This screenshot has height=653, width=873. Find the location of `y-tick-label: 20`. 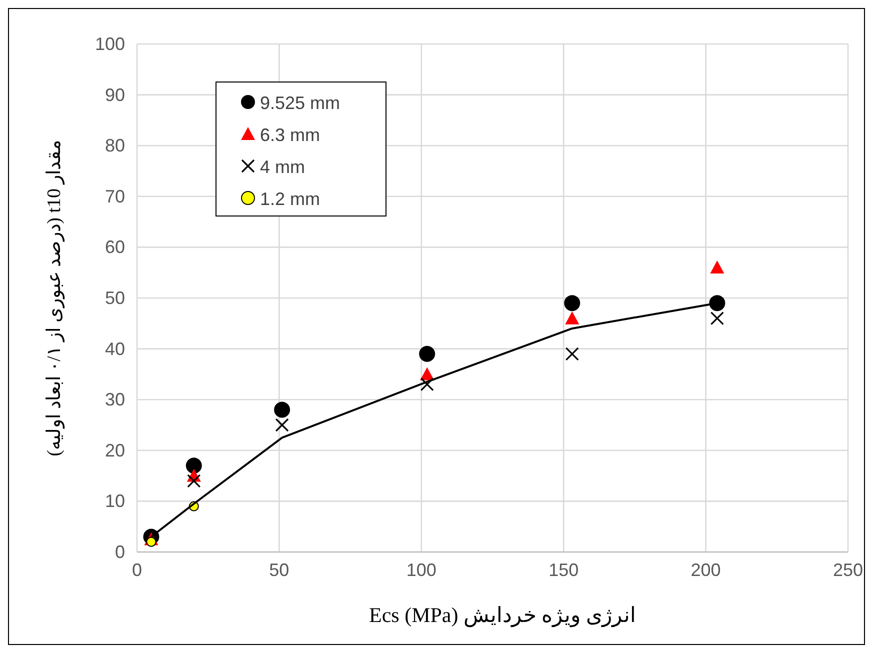

y-tick-label: 20 is located at coordinates (114, 450).